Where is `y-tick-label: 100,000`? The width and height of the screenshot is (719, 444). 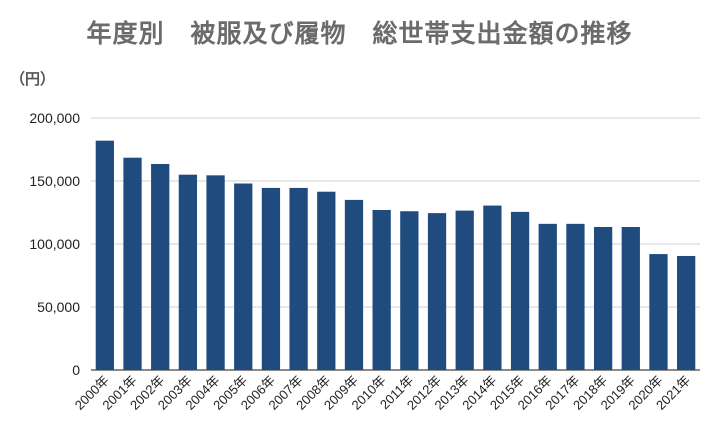 y-tick-label: 100,000 is located at coordinates (54, 244).